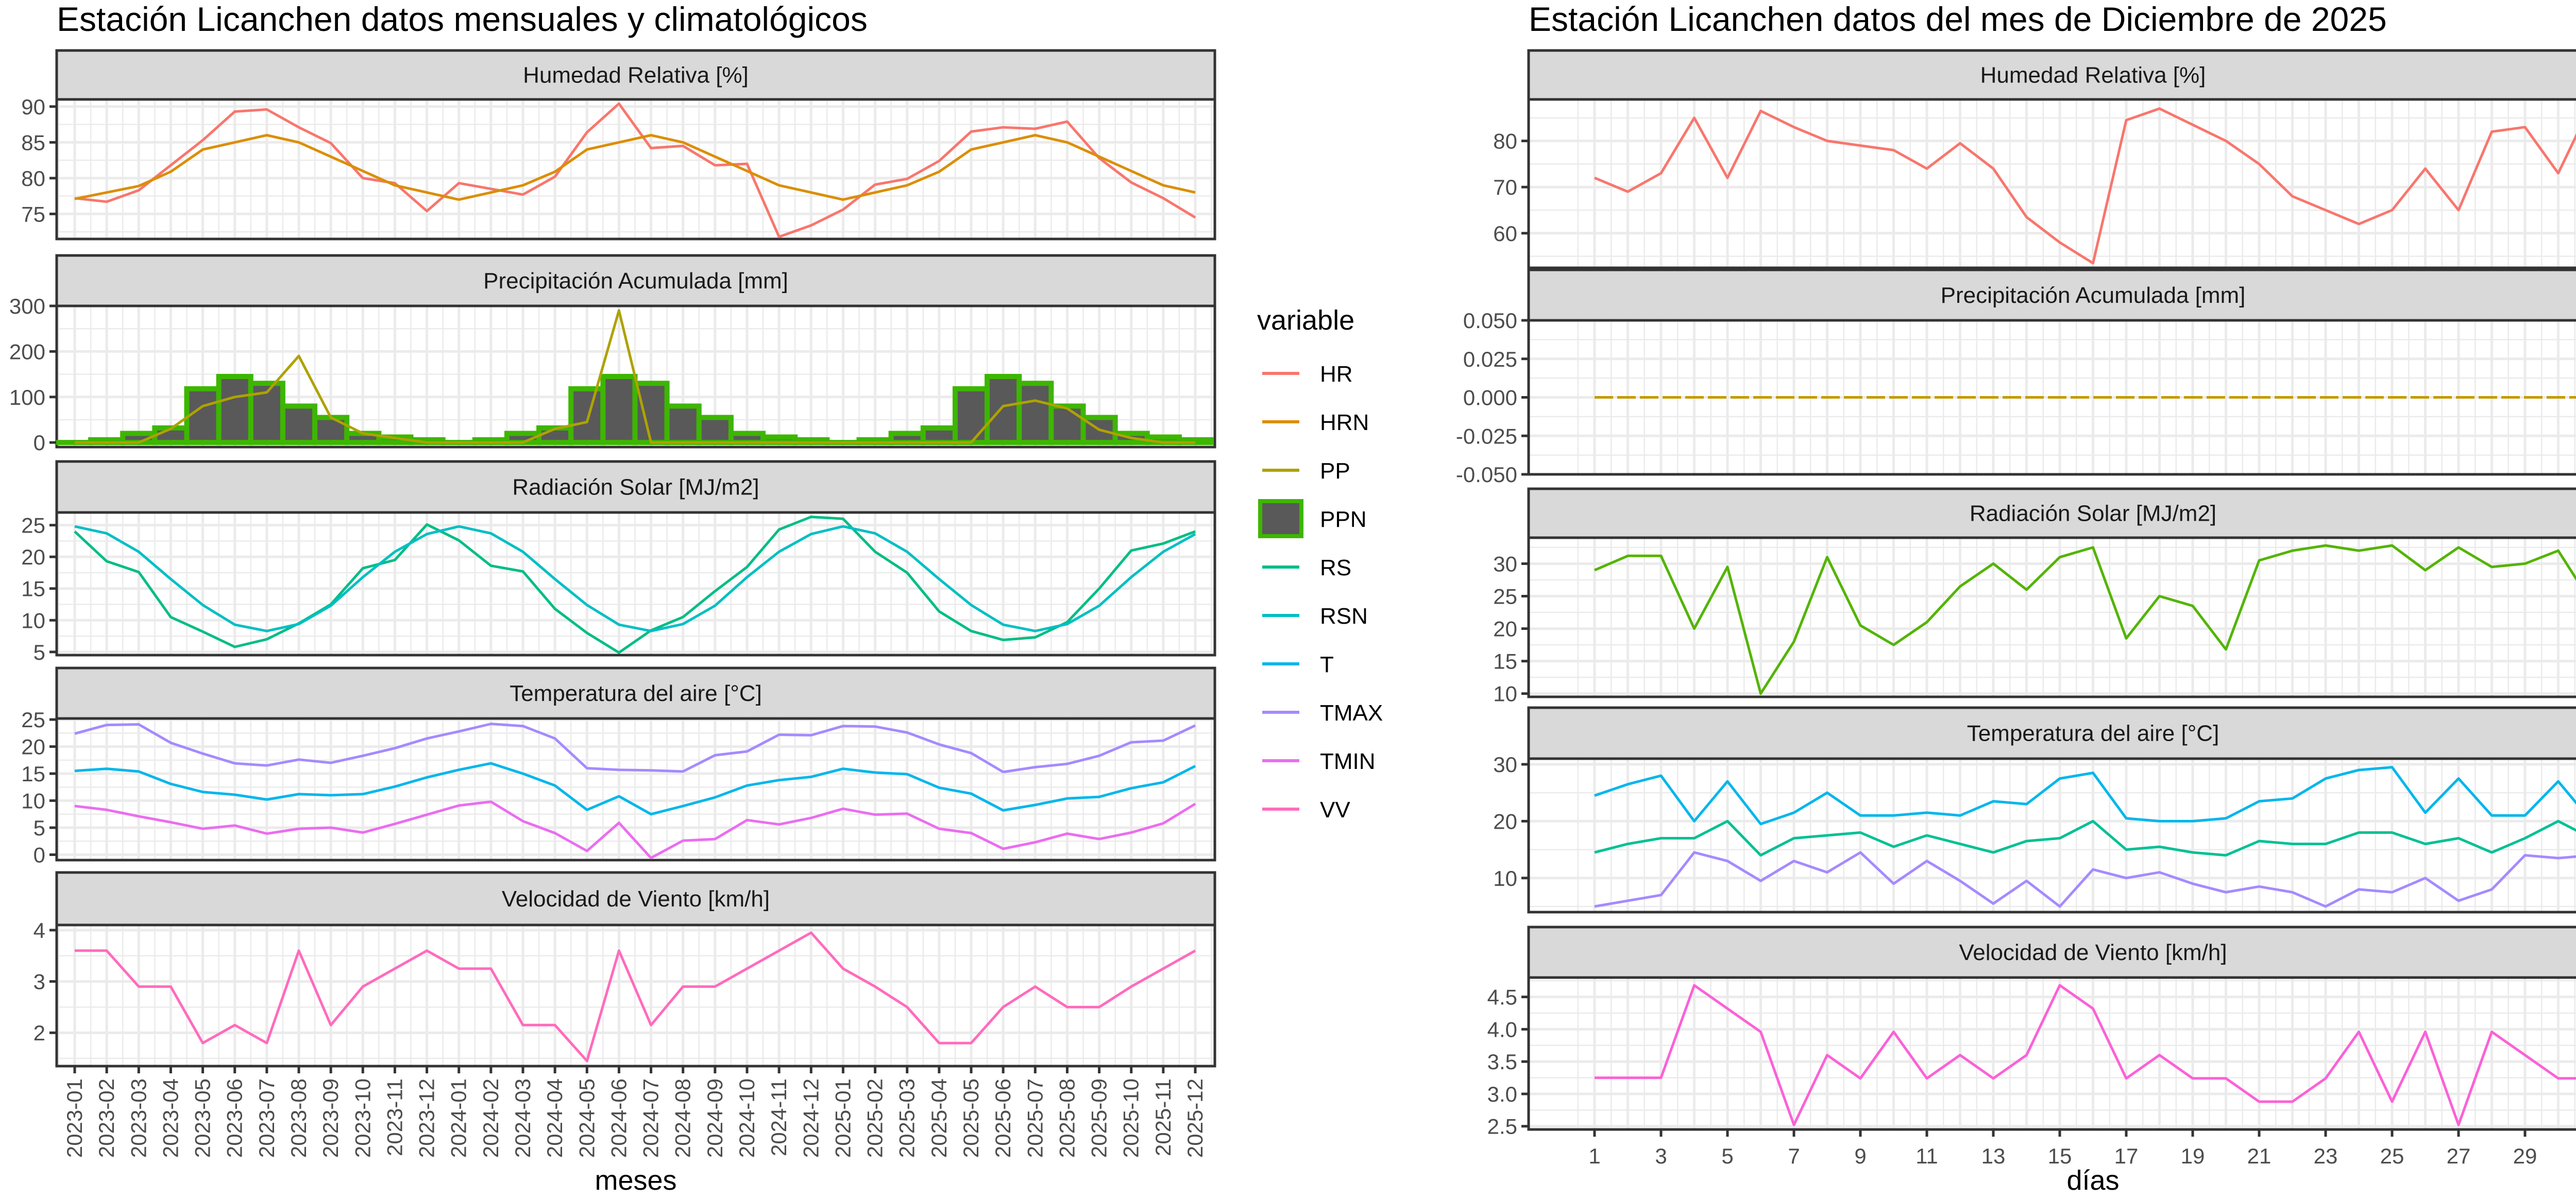  I want to click on legend-label: T, so click(1327, 664).